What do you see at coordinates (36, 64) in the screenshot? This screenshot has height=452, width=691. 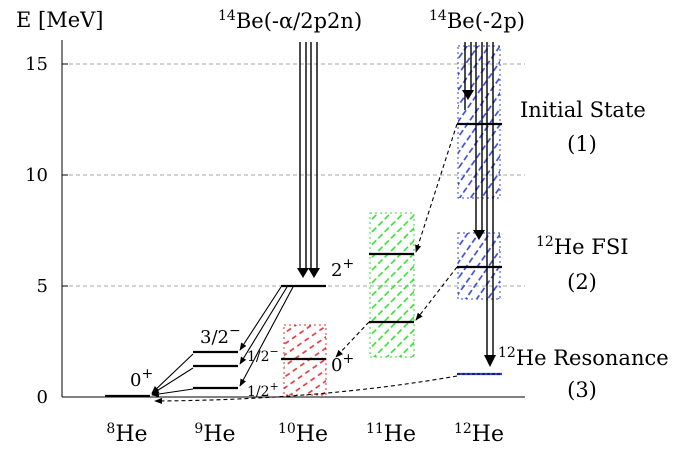 I see `y-tick-label-15: 15` at bounding box center [36, 64].